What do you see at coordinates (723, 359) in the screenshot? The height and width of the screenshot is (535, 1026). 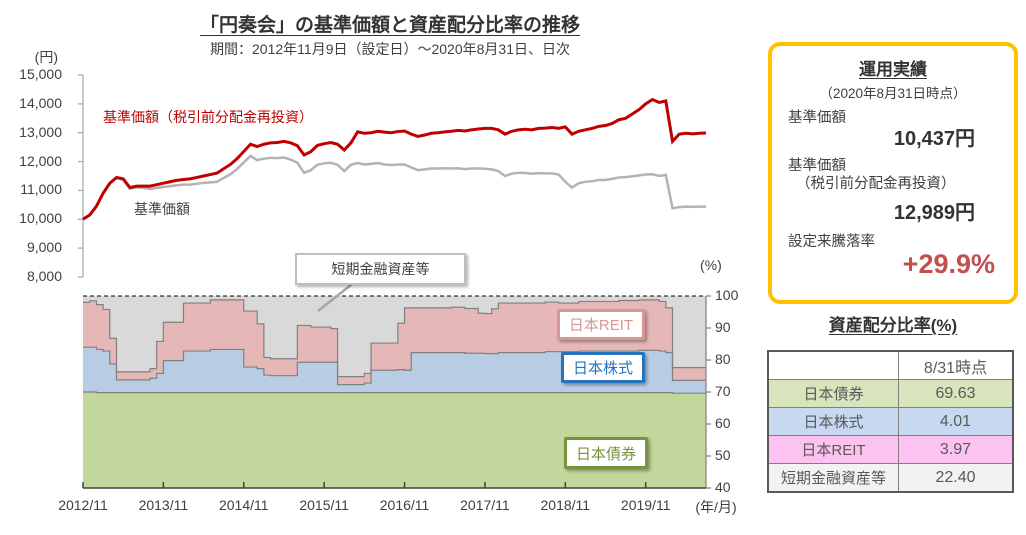 I see `alloc-y-tick: 80` at bounding box center [723, 359].